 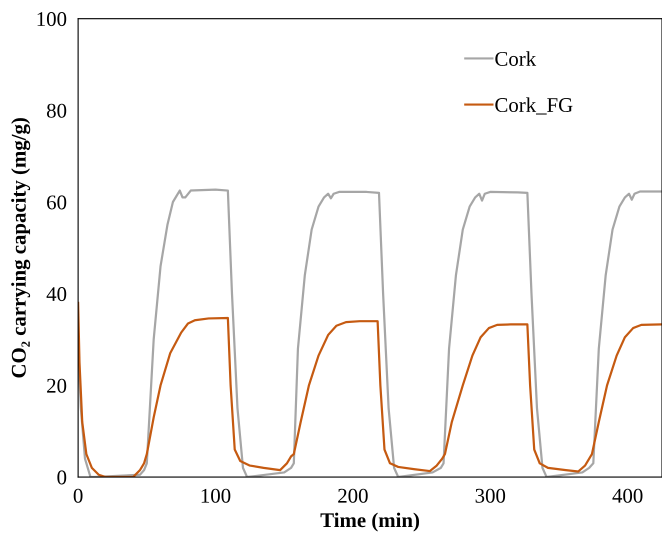 What do you see at coordinates (78, 495) in the screenshot?
I see `x-tick-label: 0` at bounding box center [78, 495].